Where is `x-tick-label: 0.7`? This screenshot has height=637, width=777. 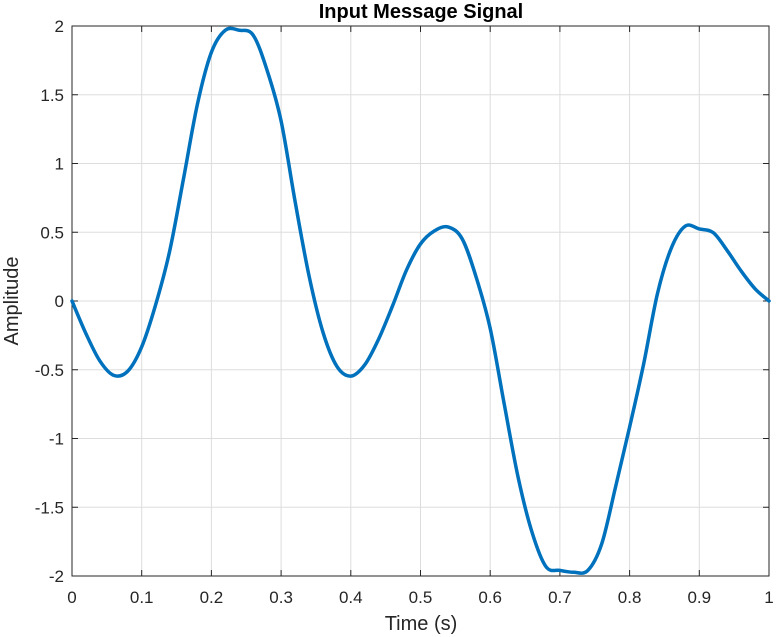
x-tick-label: 0.7 is located at coordinates (560, 597).